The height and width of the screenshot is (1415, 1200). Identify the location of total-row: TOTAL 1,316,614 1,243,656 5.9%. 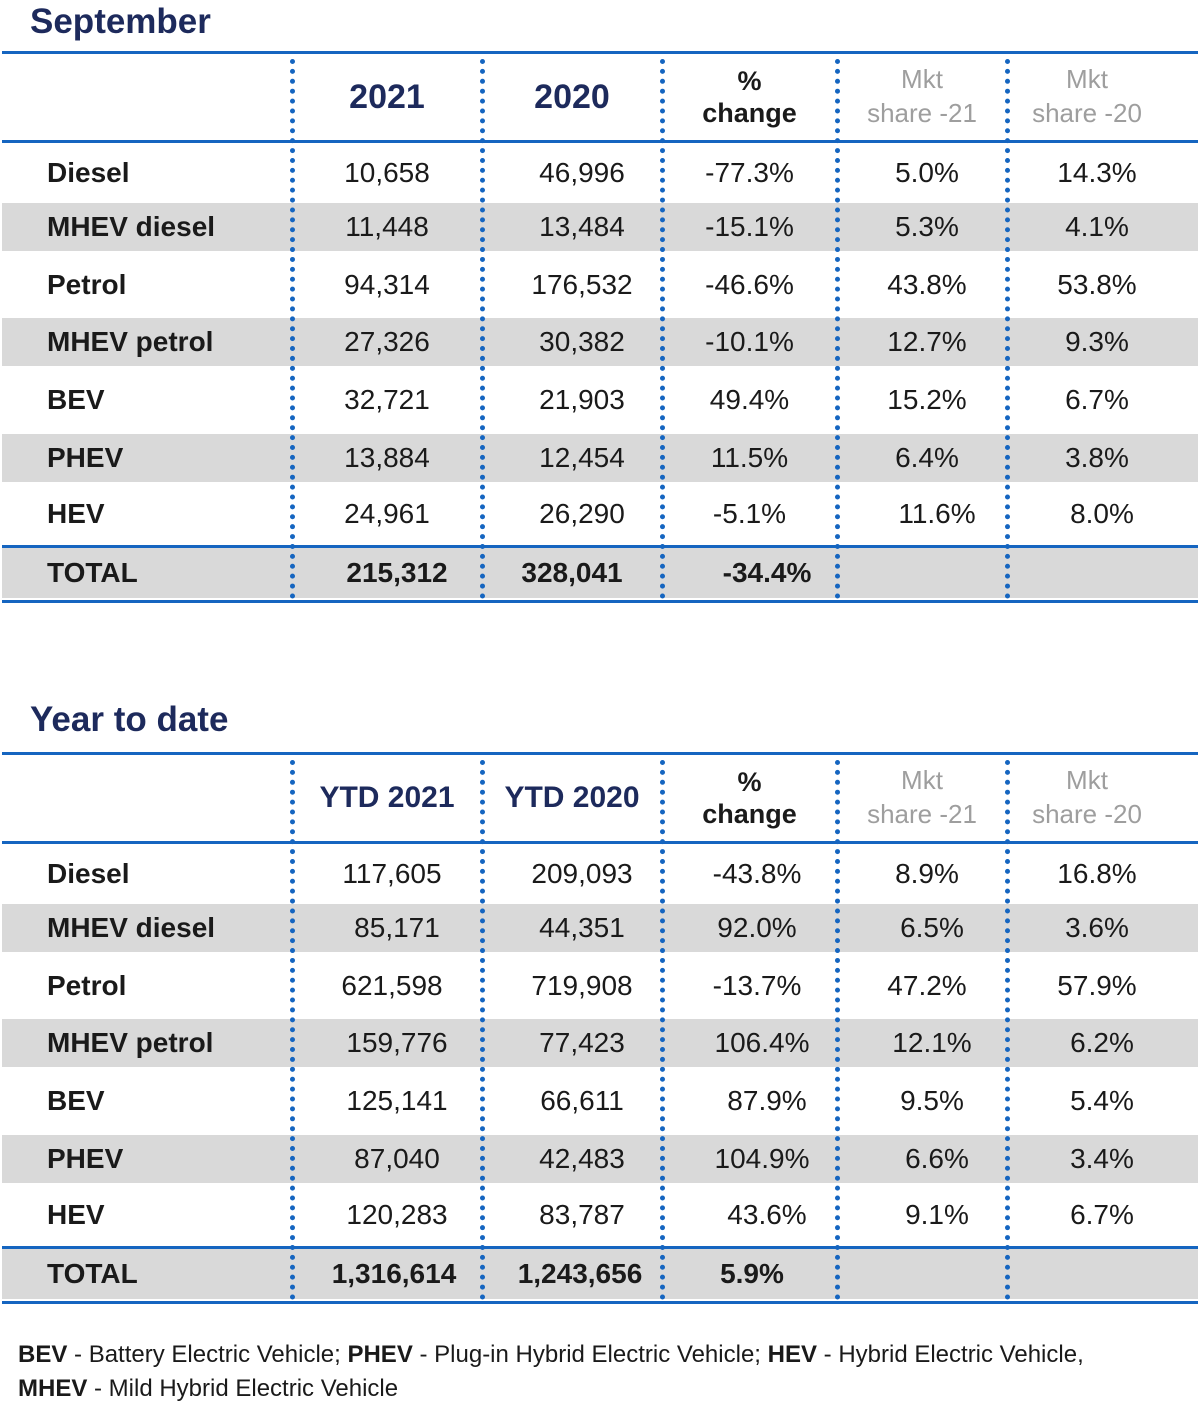
(600, 1274).